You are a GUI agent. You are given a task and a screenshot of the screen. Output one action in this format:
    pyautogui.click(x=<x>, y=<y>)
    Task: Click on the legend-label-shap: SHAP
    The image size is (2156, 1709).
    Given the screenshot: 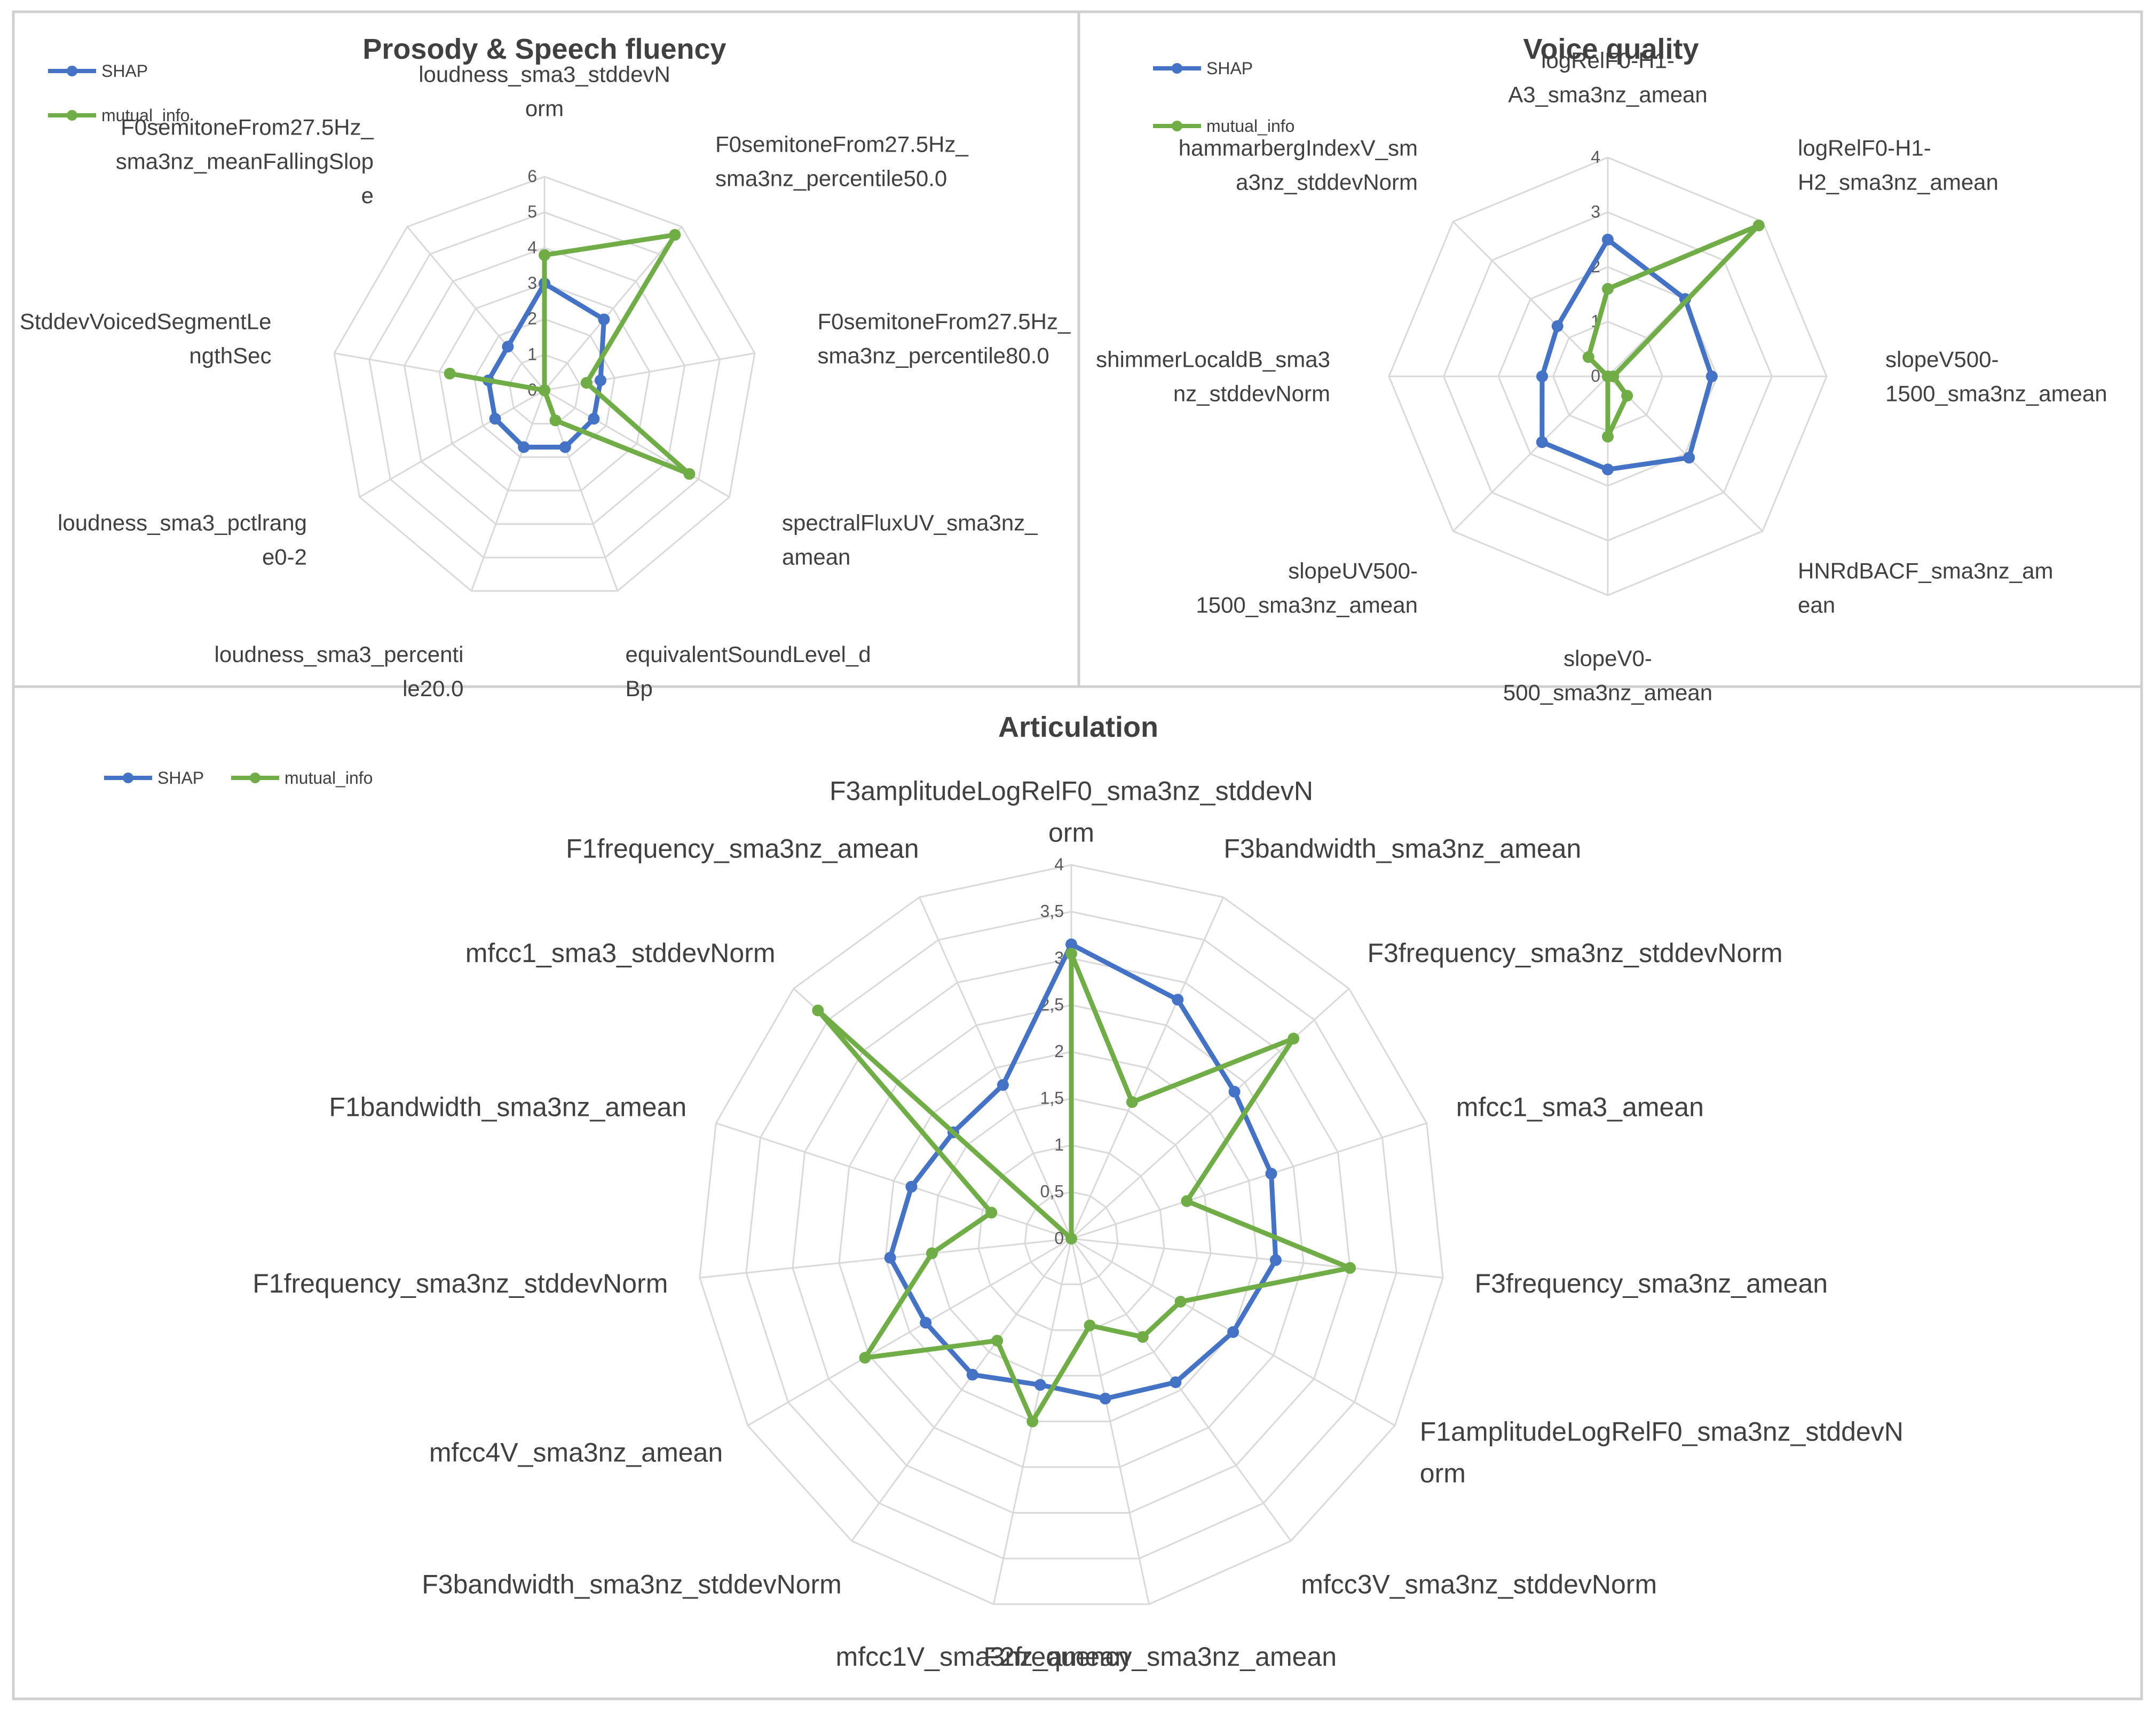 What is the action you would take?
    pyautogui.click(x=125, y=71)
    